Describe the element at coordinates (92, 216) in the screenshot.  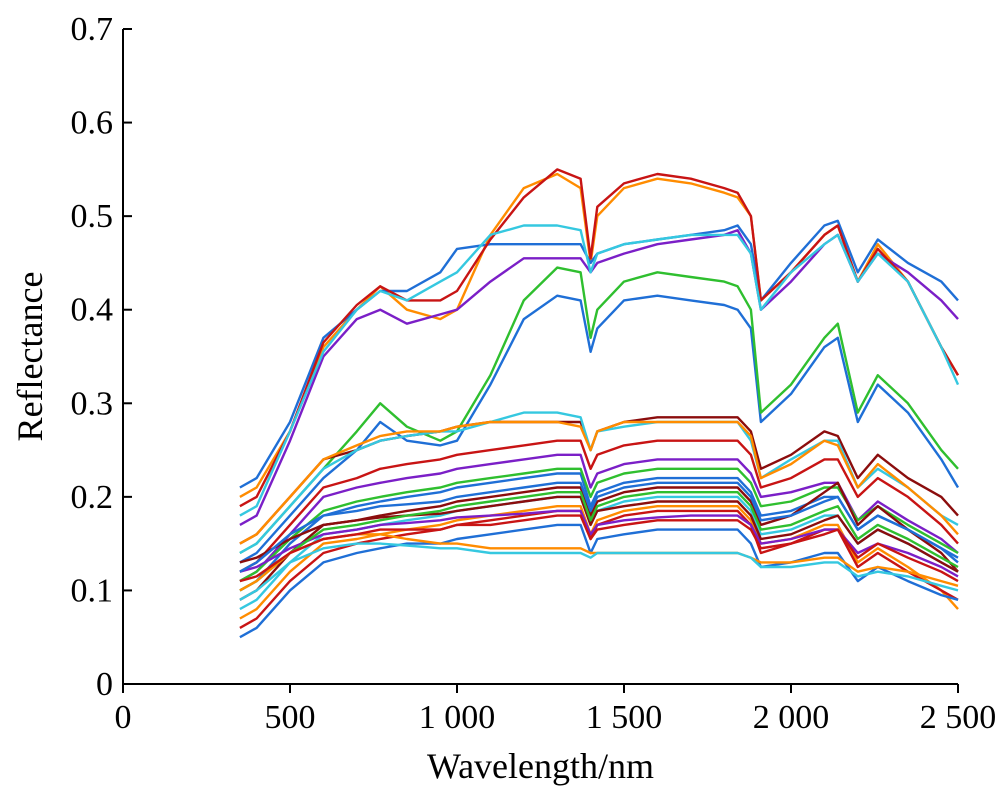
I see `y-tick-label: 0.5` at that location.